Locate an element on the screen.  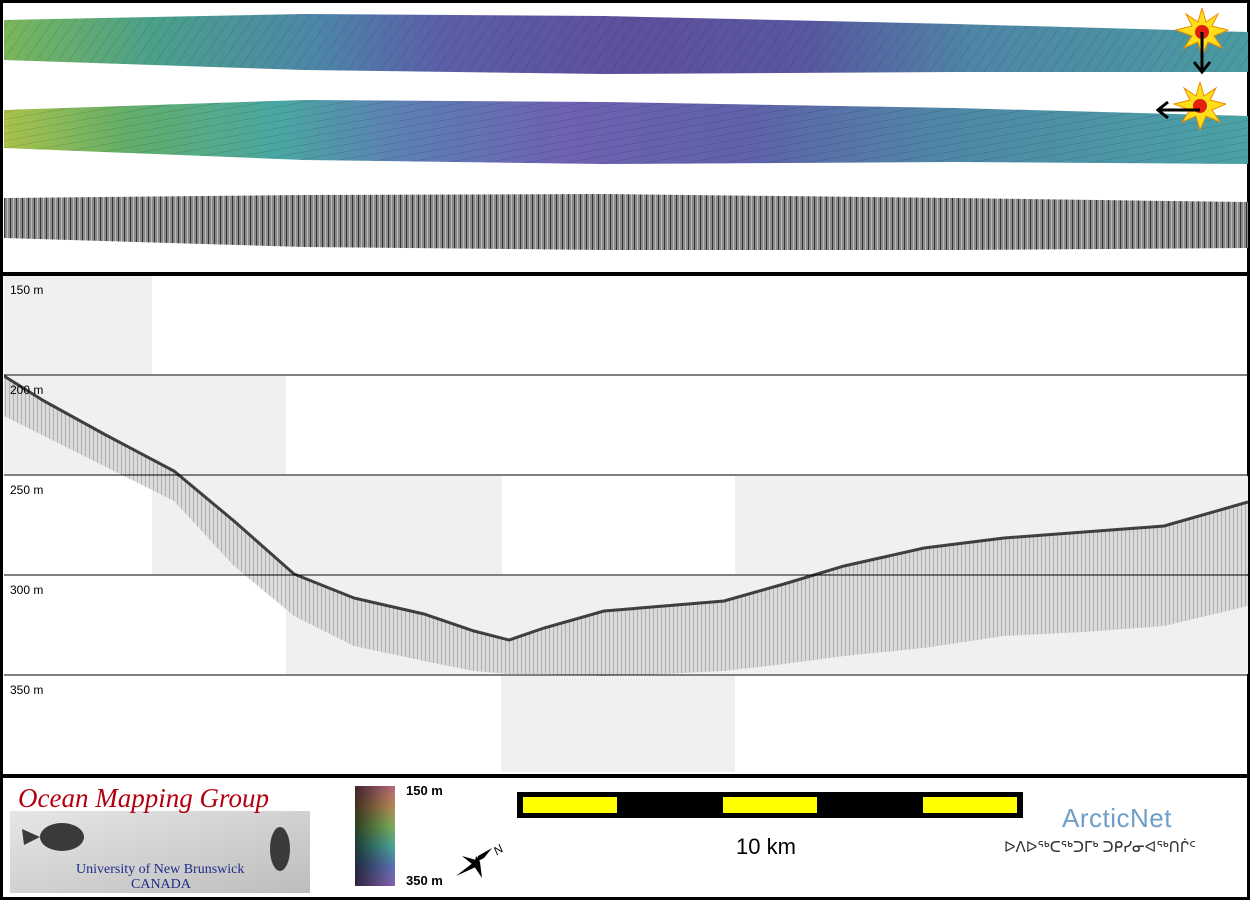
depth-label-300: 300 m is located at coordinates (27, 590).